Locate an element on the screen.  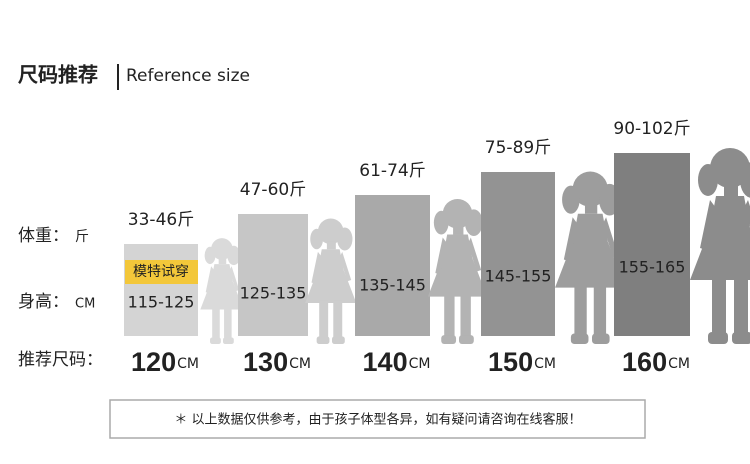
height-label: 115-125 is located at coordinates (161, 302).